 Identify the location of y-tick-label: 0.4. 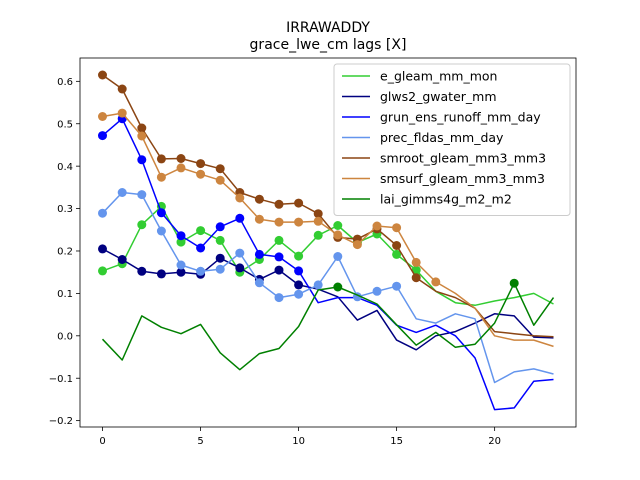
(65, 167).